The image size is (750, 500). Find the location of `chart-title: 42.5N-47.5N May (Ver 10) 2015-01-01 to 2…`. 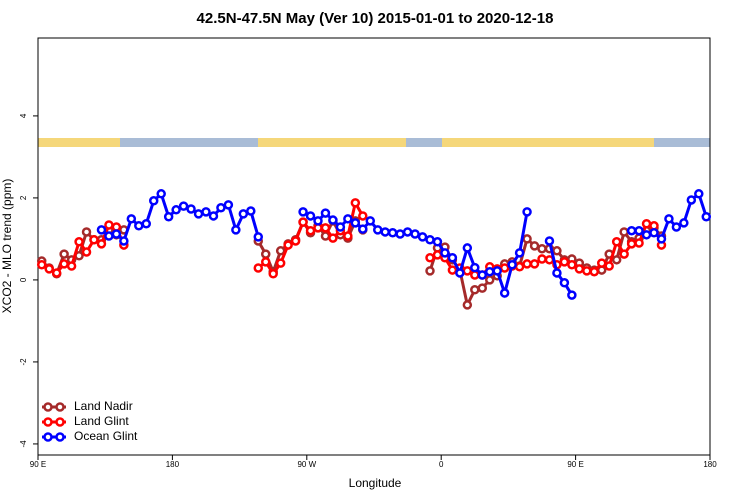

chart-title: 42.5N-47.5N May (Ver 10) 2015-01-01 to 2… is located at coordinates (375, 18).